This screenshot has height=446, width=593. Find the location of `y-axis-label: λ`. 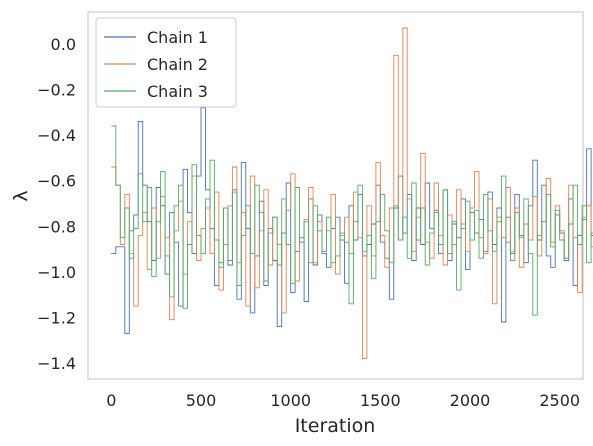

y-axis-label: λ is located at coordinates (21, 195).